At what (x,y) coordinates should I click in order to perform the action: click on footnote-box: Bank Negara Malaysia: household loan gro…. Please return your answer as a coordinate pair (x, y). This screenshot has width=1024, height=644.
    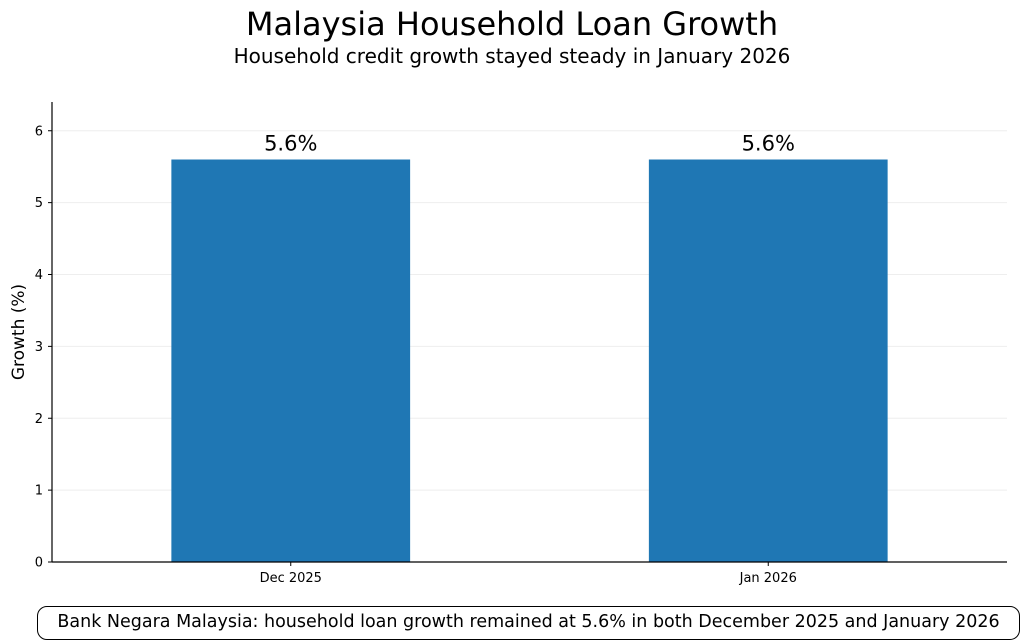
    Looking at the image, I should click on (528, 623).